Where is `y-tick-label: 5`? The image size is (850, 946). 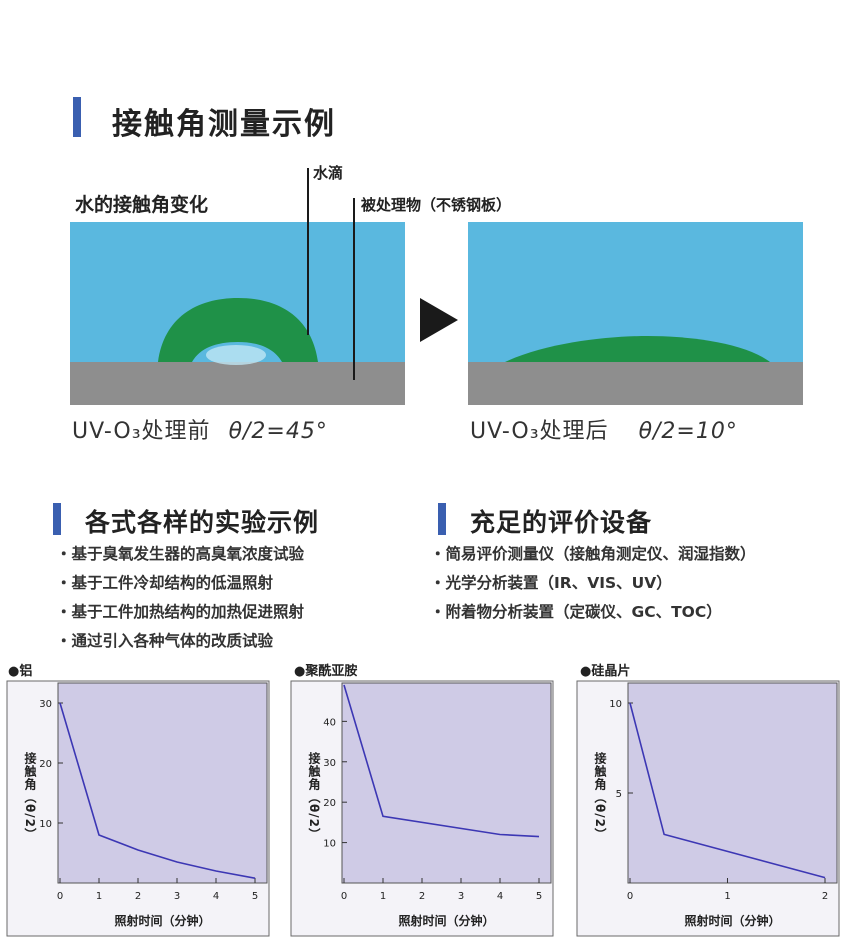 y-tick-label: 5 is located at coordinates (619, 794).